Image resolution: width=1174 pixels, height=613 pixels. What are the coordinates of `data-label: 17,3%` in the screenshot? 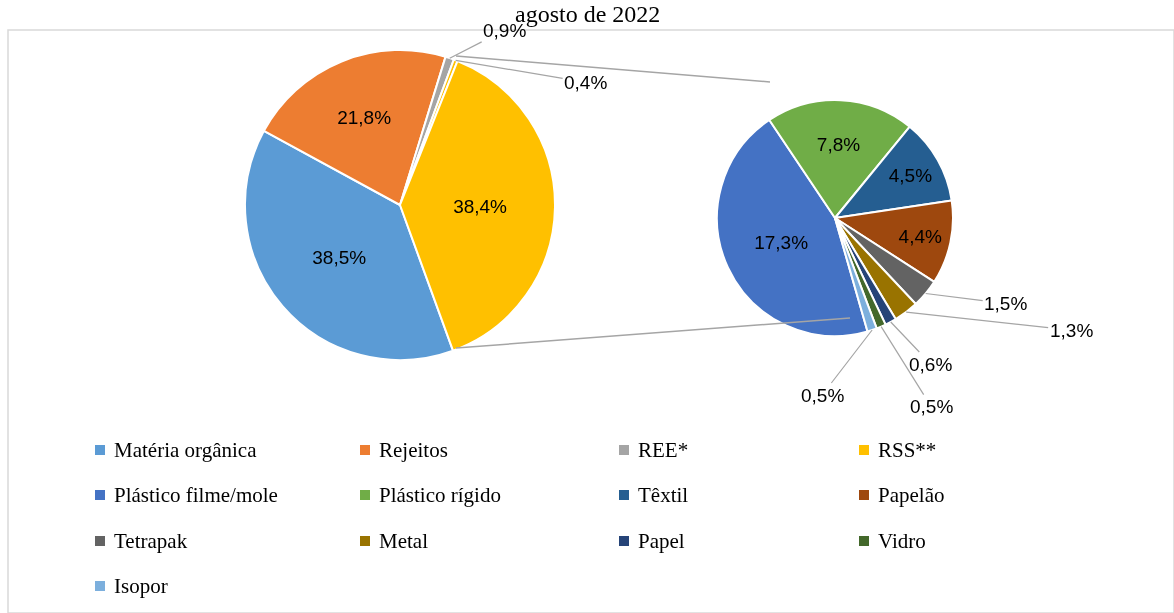 It's located at (781, 243).